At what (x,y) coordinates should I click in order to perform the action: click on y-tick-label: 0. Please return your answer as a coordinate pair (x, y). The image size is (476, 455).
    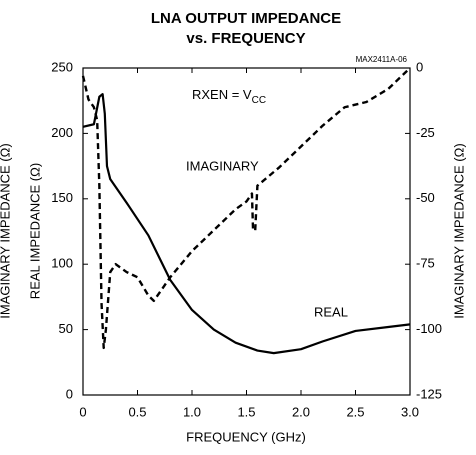
    Looking at the image, I should click on (69, 393).